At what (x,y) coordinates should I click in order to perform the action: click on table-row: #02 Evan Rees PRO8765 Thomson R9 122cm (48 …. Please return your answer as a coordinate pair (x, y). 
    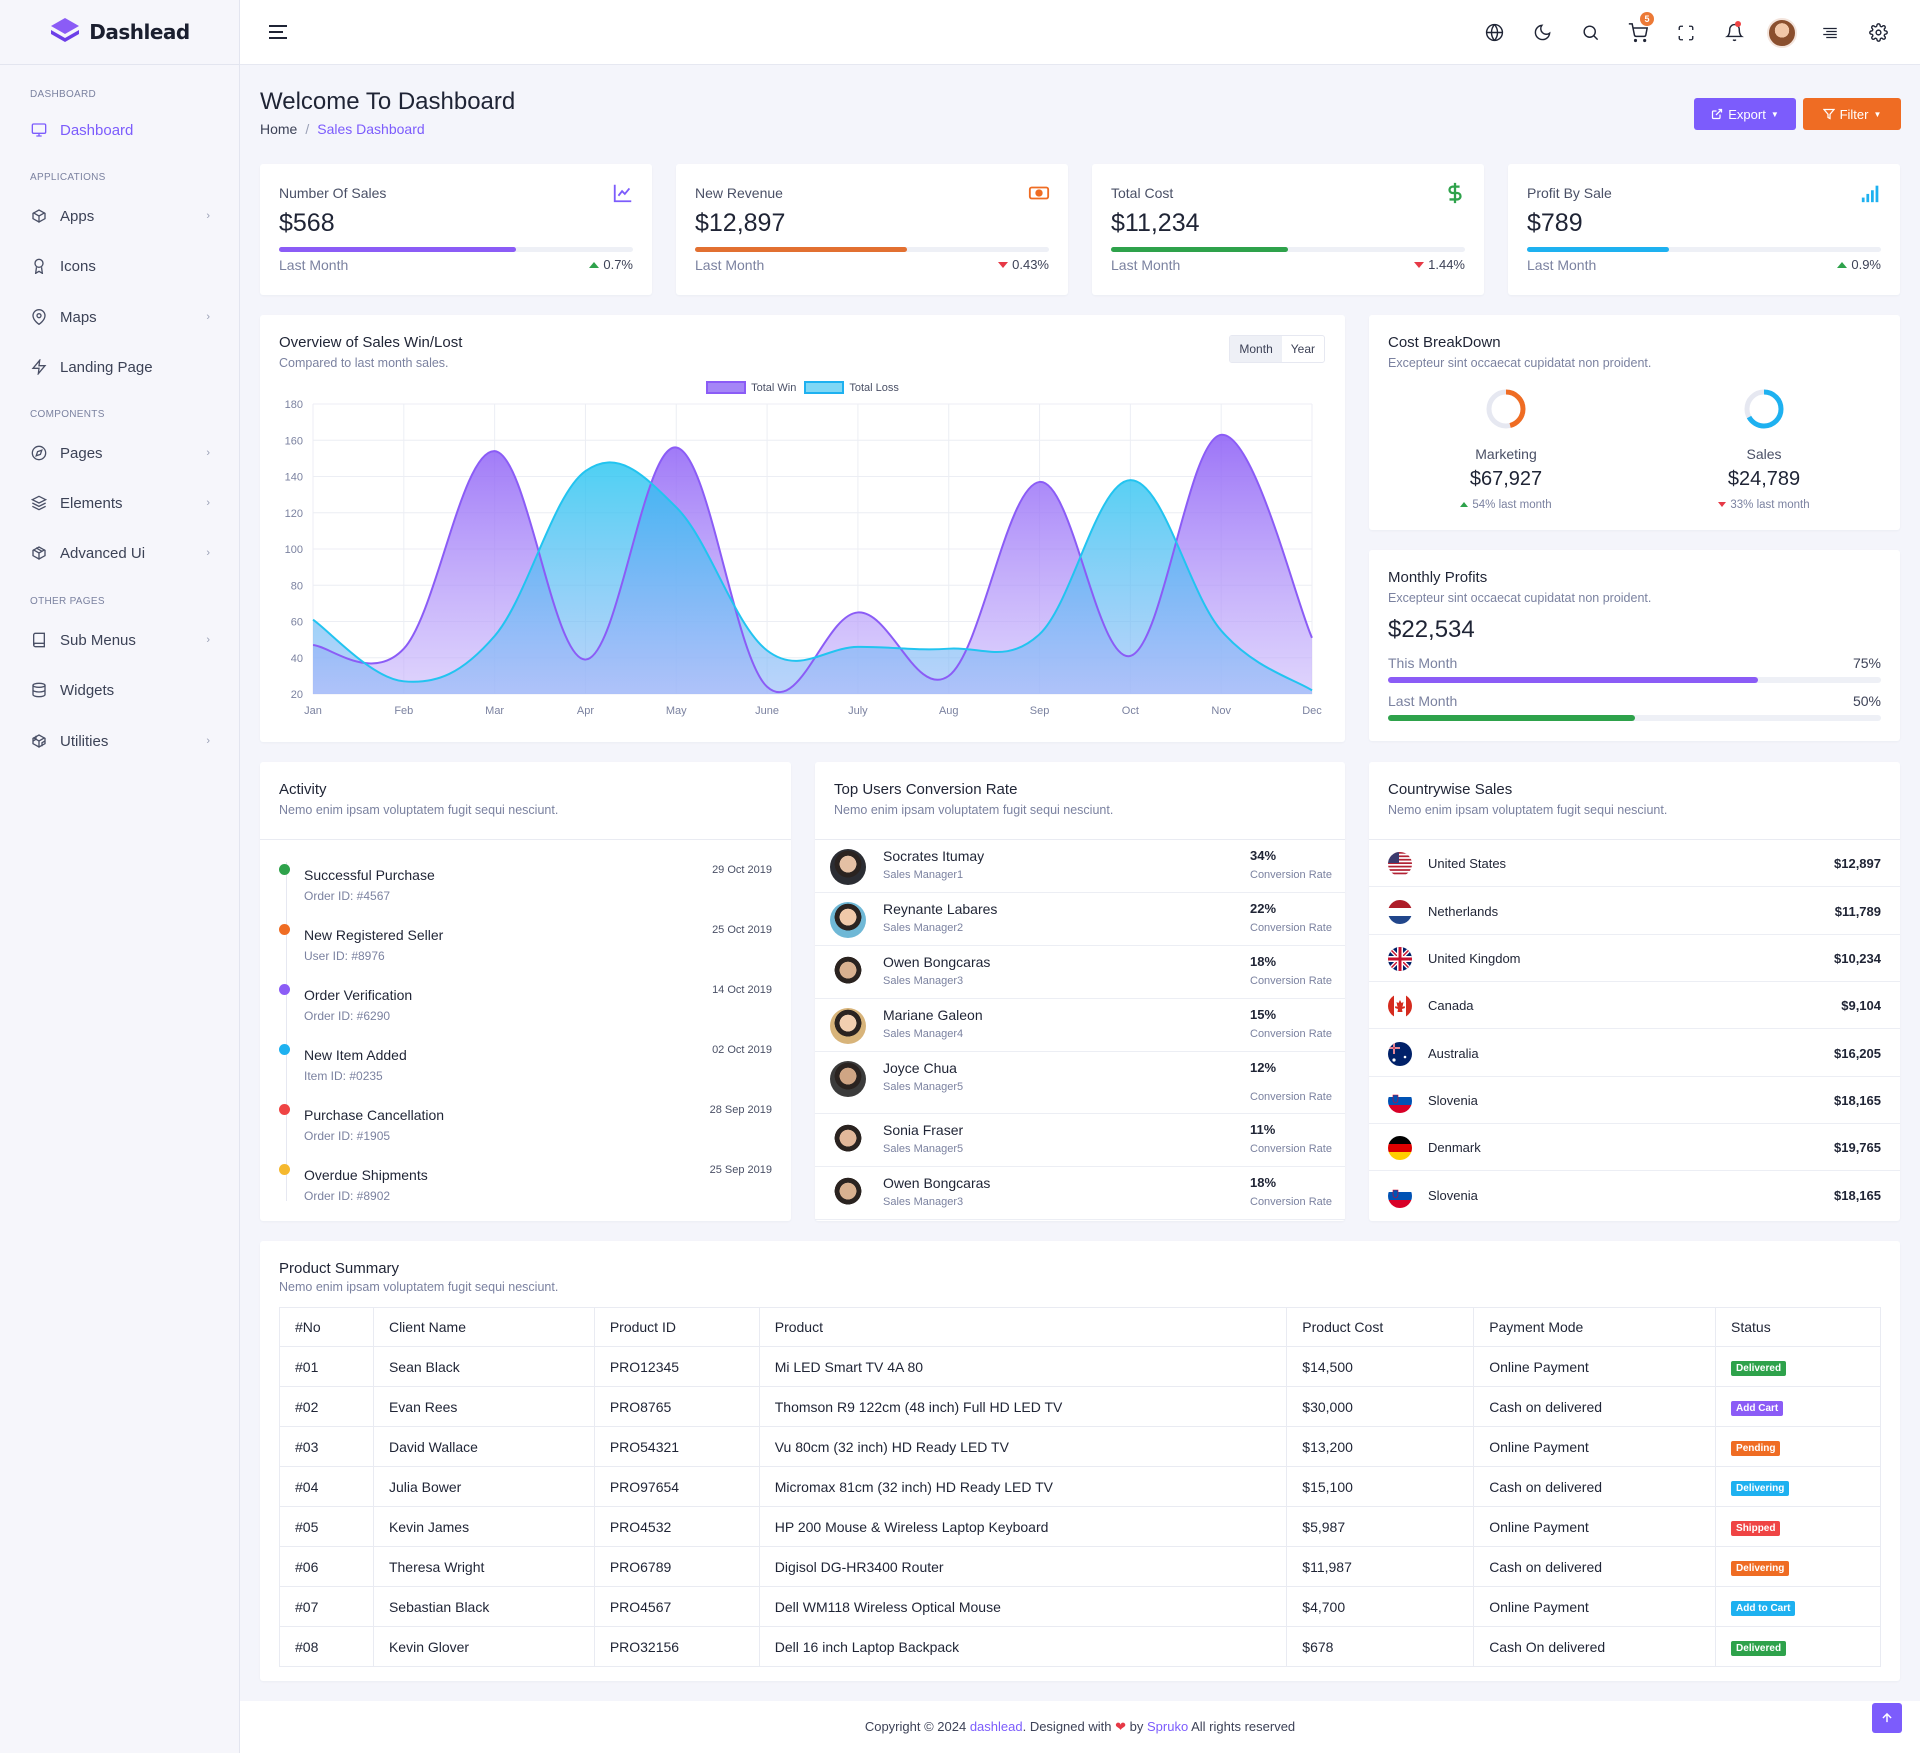
    Looking at the image, I should click on (1080, 1406).